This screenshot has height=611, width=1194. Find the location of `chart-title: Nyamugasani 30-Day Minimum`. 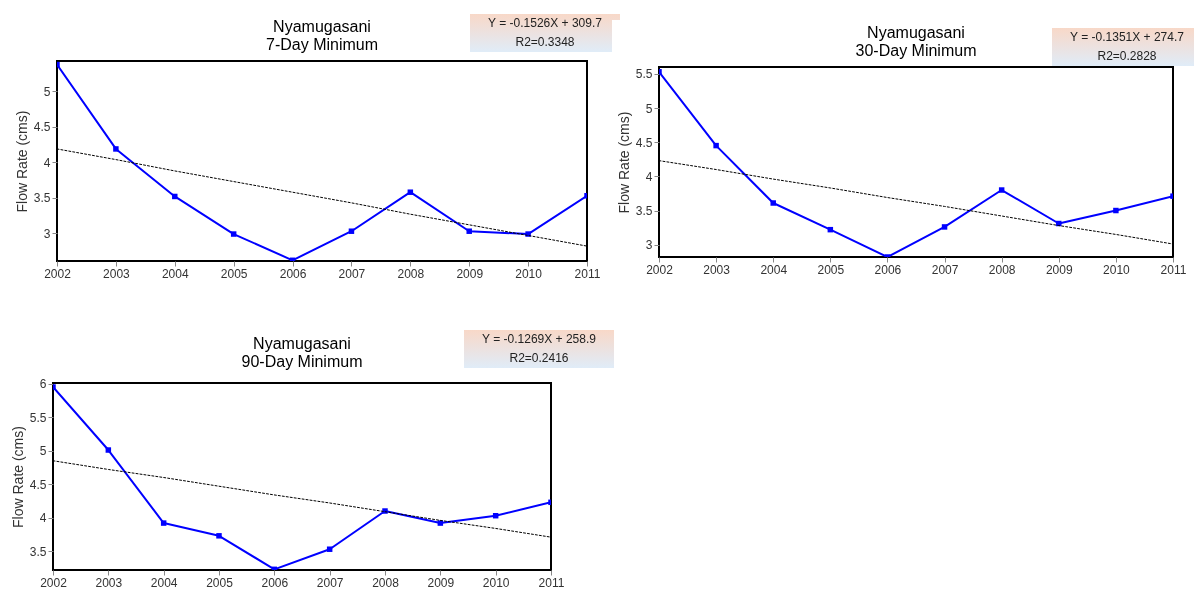

chart-title: Nyamugasani 30-Day Minimum is located at coordinates (916, 41).